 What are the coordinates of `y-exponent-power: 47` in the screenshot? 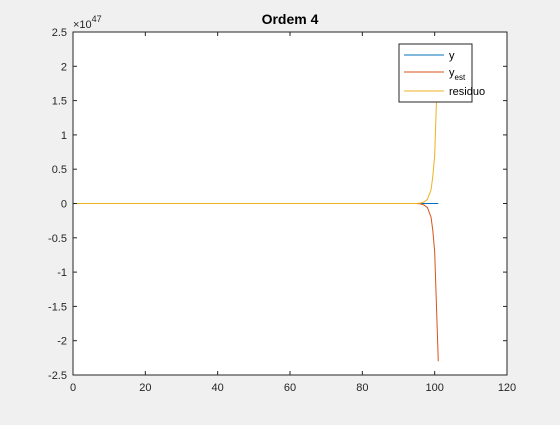 It's located at (97, 19).